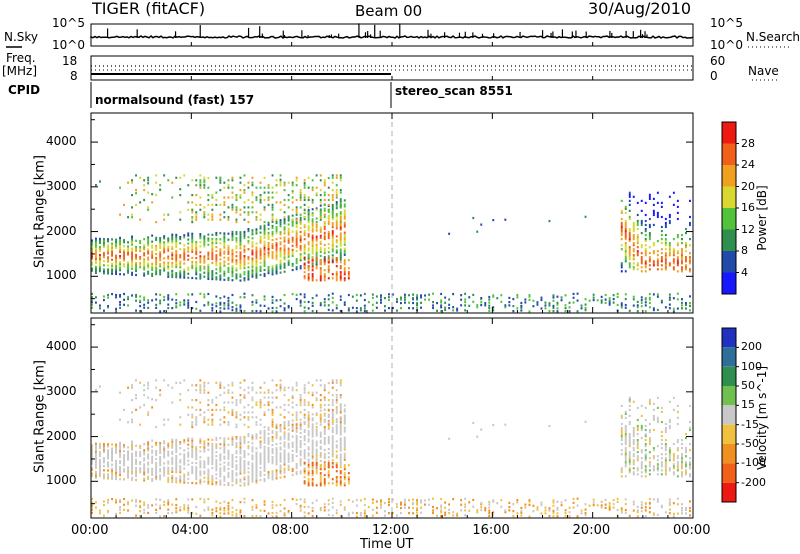 The height and width of the screenshot is (554, 800). Describe the element at coordinates (750, 443) in the screenshot. I see `velocity-colorbar-tick-label: -50` at that location.